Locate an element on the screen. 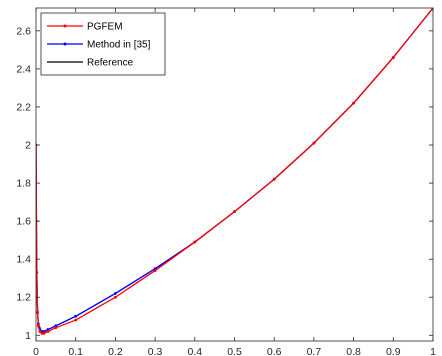  y-tick-label: 1.4 is located at coordinates (23, 260).